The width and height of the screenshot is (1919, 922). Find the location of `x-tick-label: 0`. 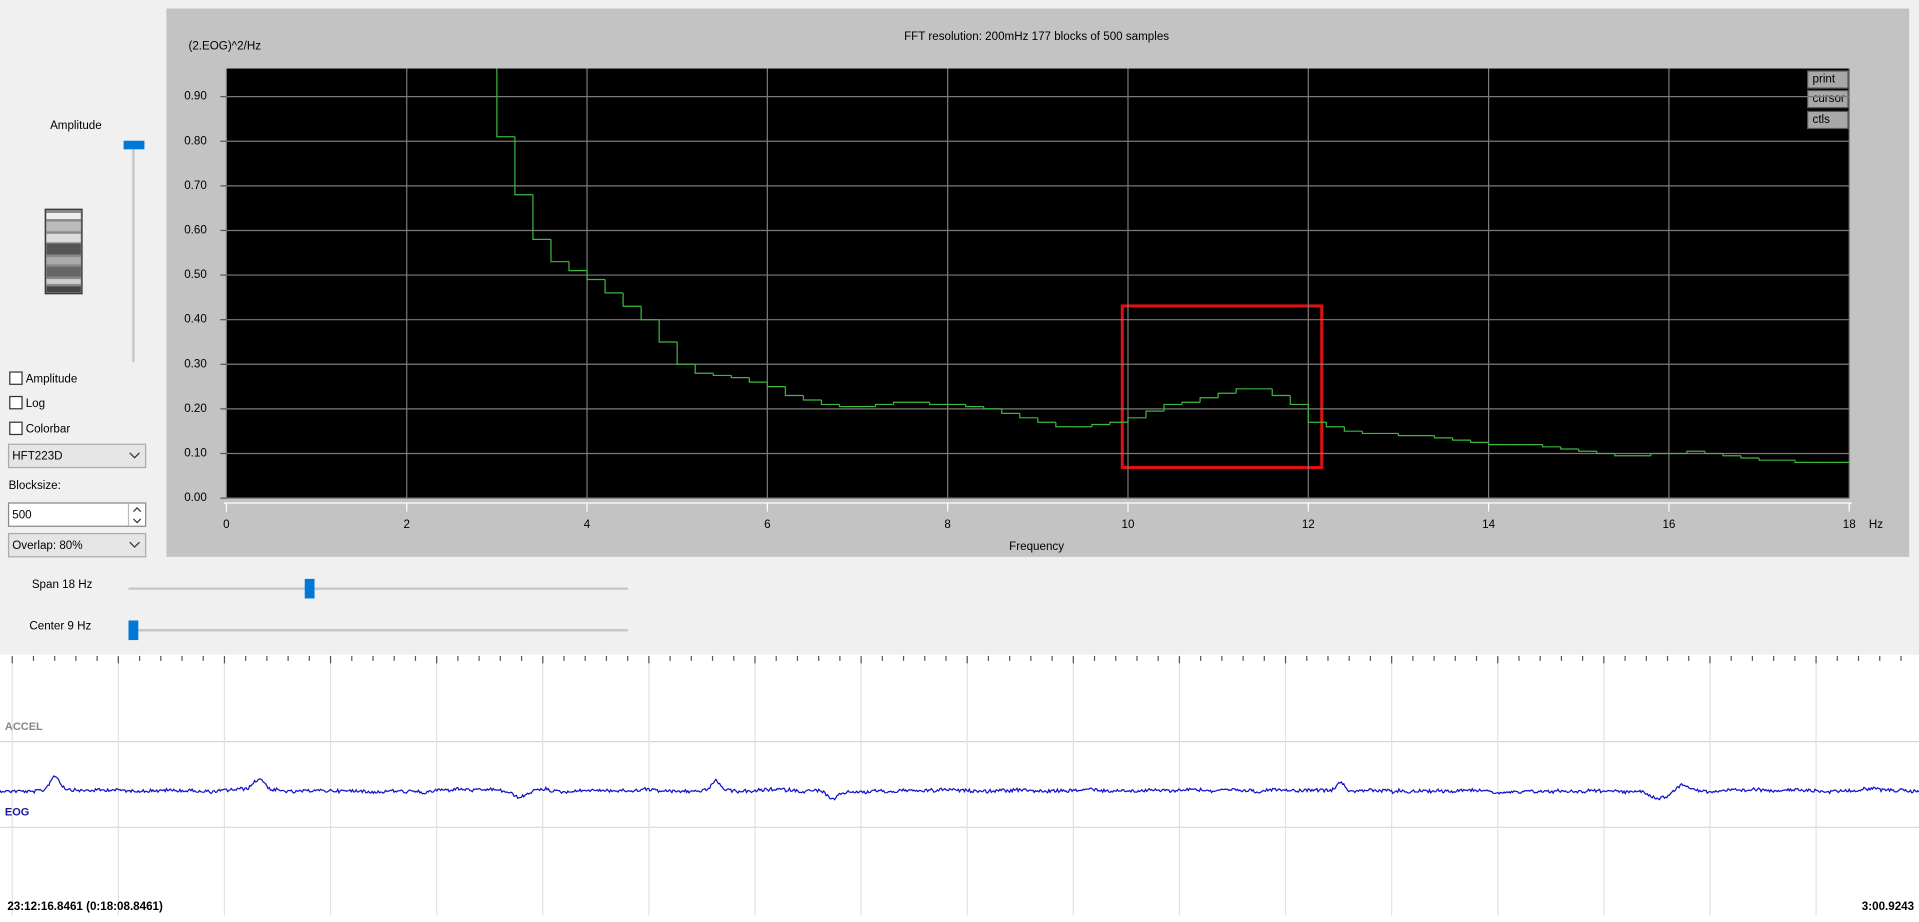

x-tick-label: 0 is located at coordinates (226, 524).